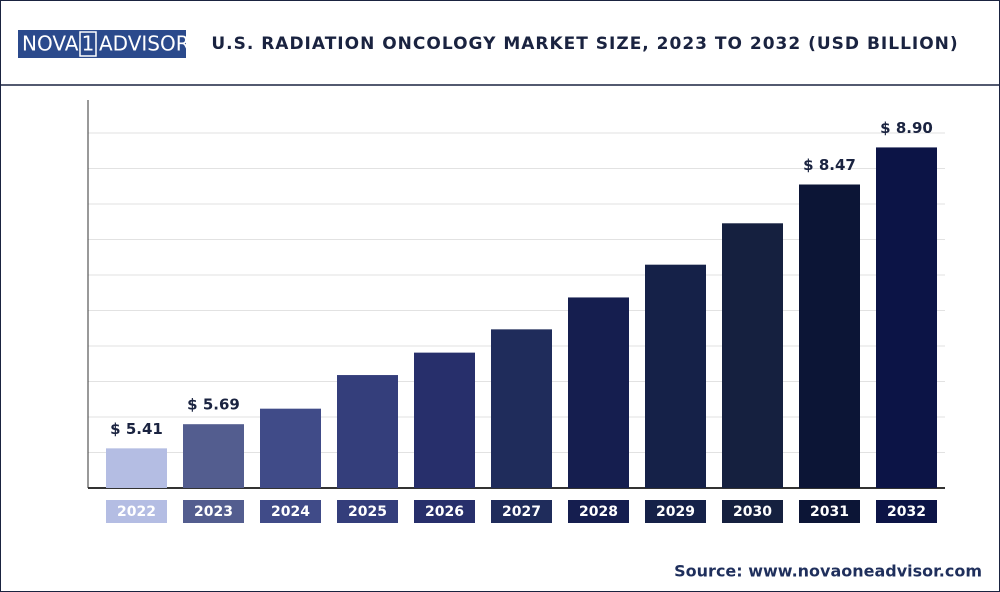 This screenshot has width=1000, height=592. What do you see at coordinates (136, 429) in the screenshot?
I see `value-label: $ 5.41` at bounding box center [136, 429].